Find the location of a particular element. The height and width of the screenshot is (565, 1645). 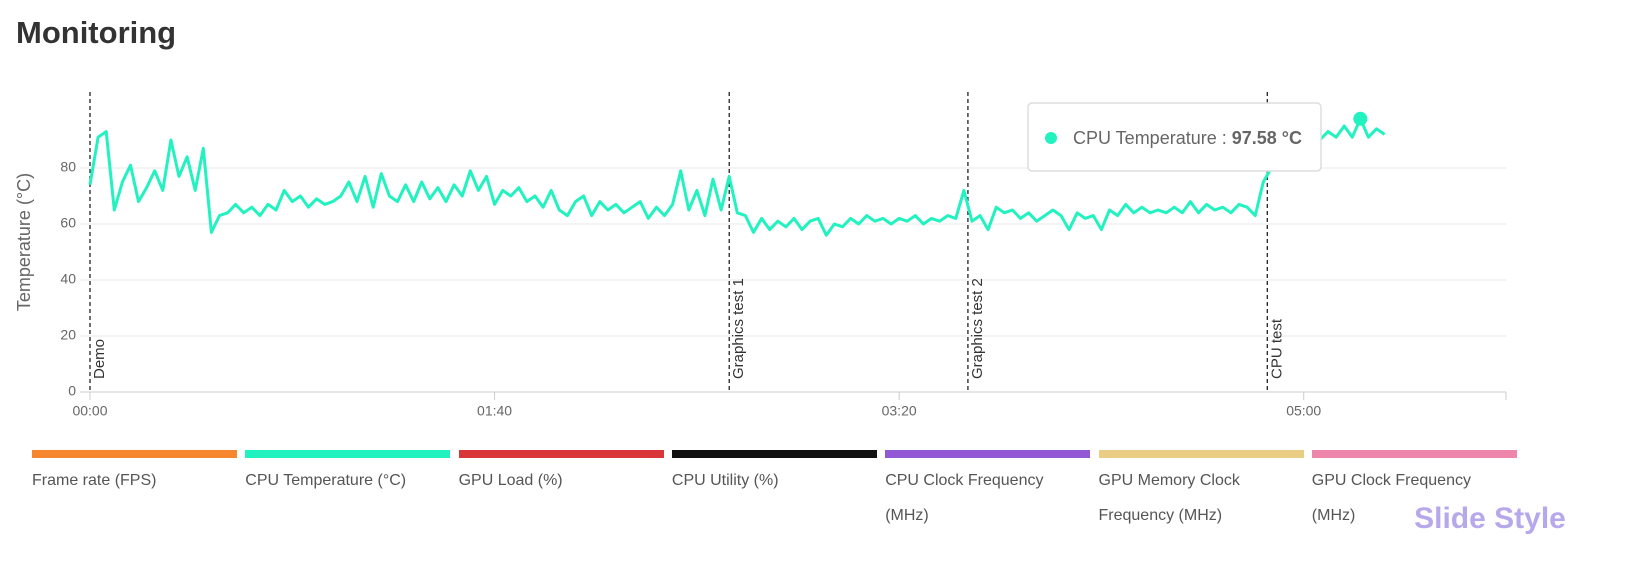

watermark: Slide Style is located at coordinates (1490, 518).